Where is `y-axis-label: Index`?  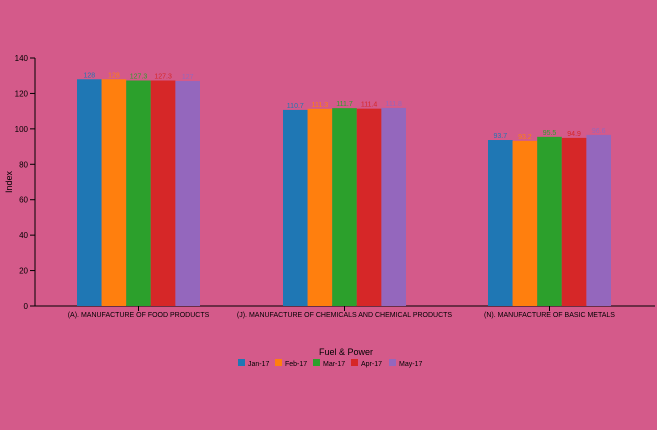 y-axis-label: Index is located at coordinates (9, 181).